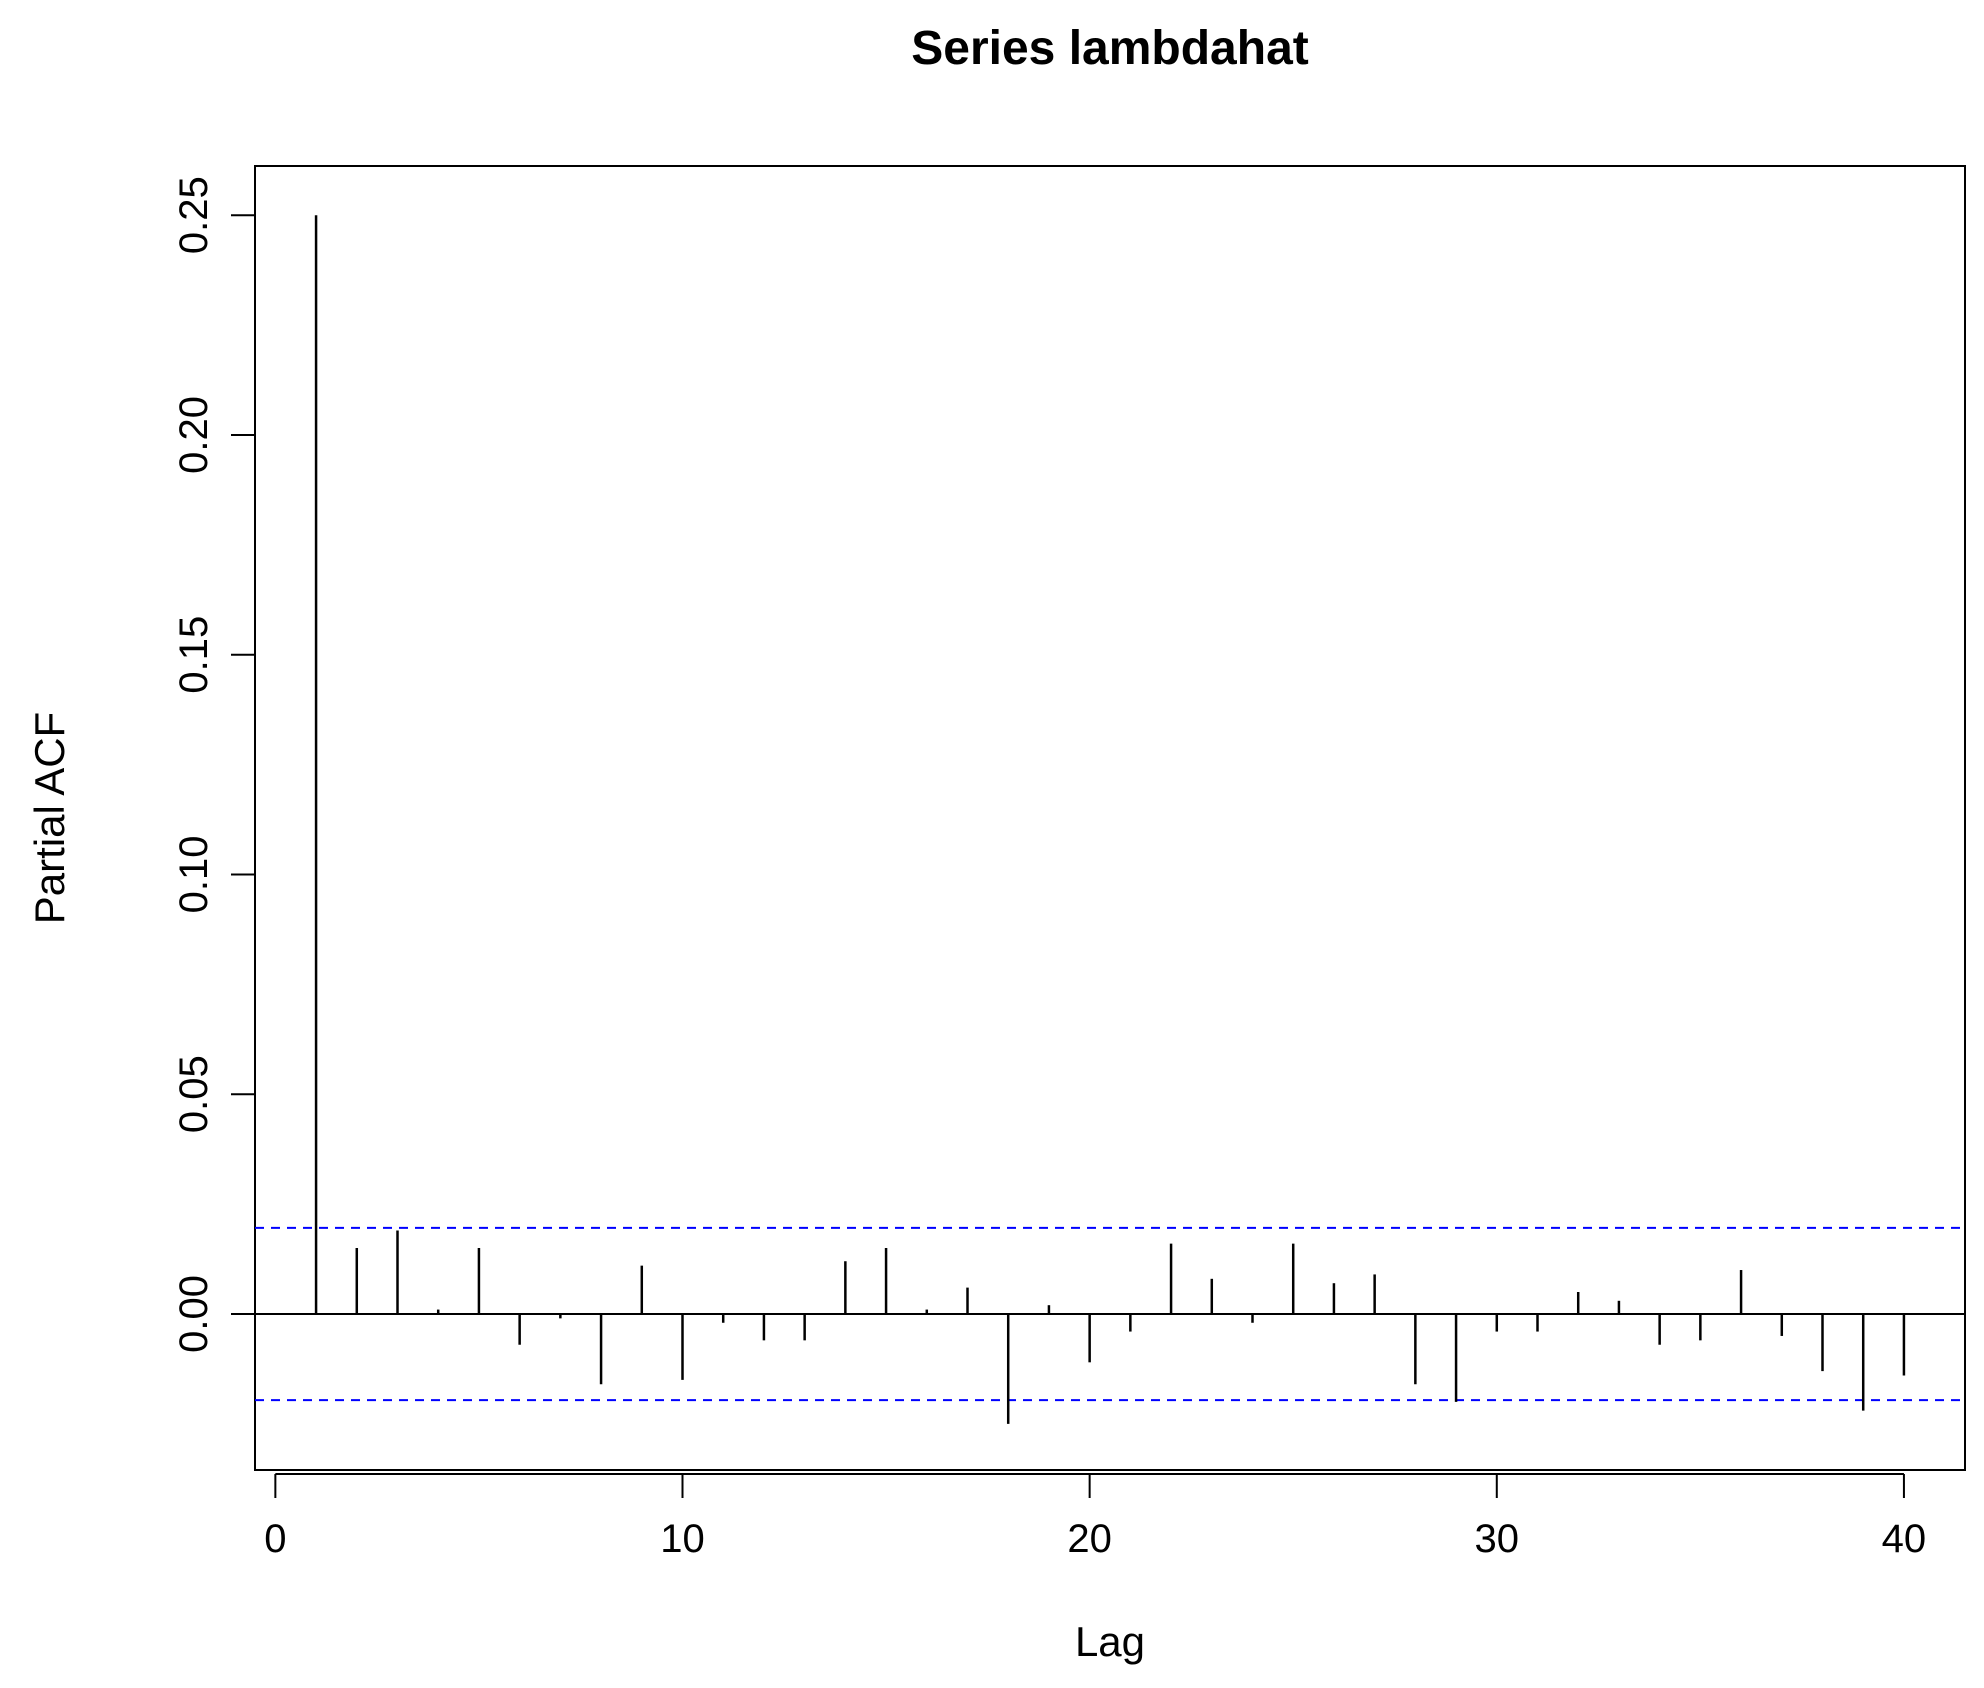 Image resolution: width=1984 pixels, height=1688 pixels. What do you see at coordinates (214, 764) in the screenshot?
I see `y-axis: 0.00 0.05 0.10 0.15 0.20 0.25` at bounding box center [214, 764].